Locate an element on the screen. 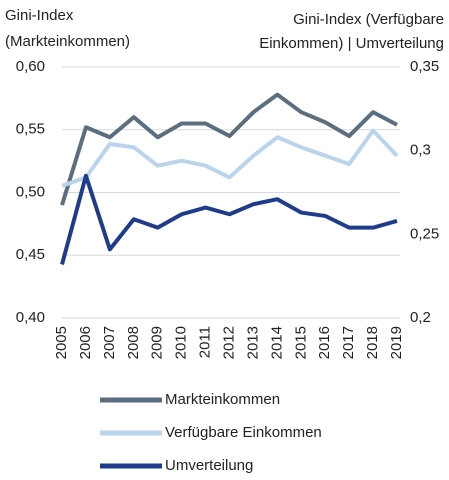 This screenshot has width=449, height=480. x-tick-label: 2006 is located at coordinates (85, 342).